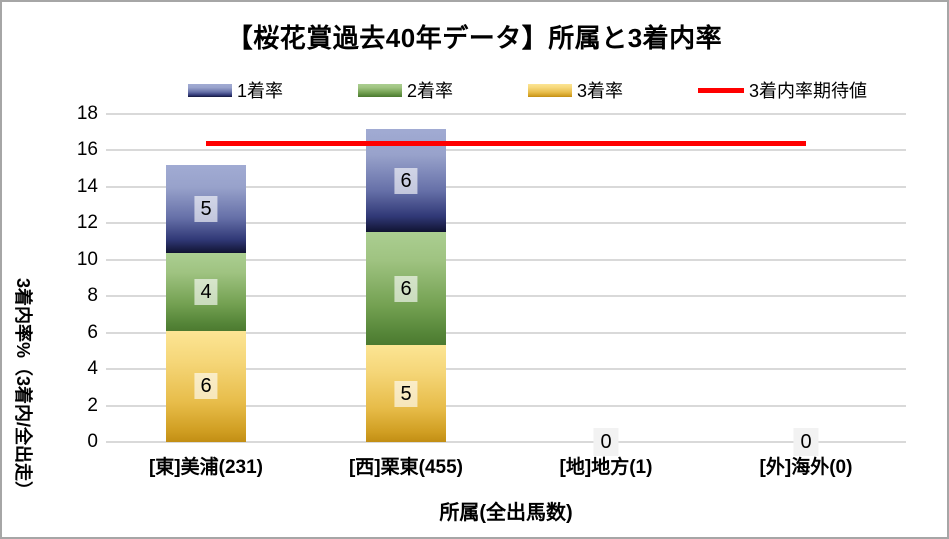  What do you see at coordinates (92, 332) in the screenshot?
I see `y-tick-label: 6` at bounding box center [92, 332].